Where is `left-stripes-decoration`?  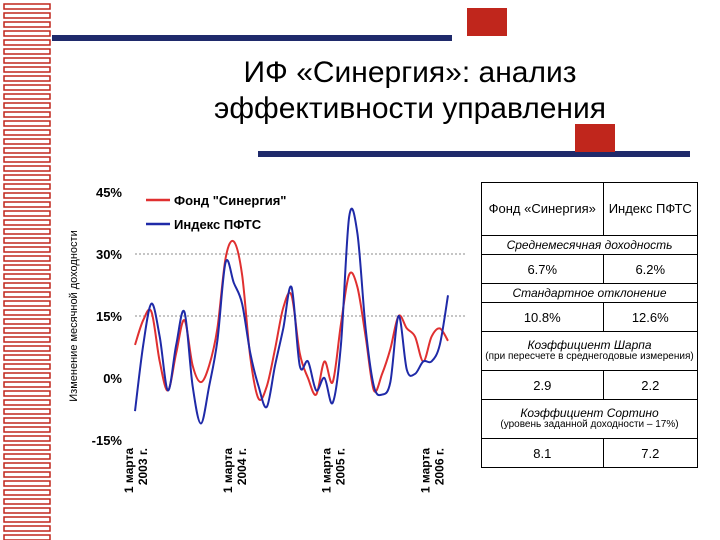
left-stripes-decoration is located at coordinates (27, 271).